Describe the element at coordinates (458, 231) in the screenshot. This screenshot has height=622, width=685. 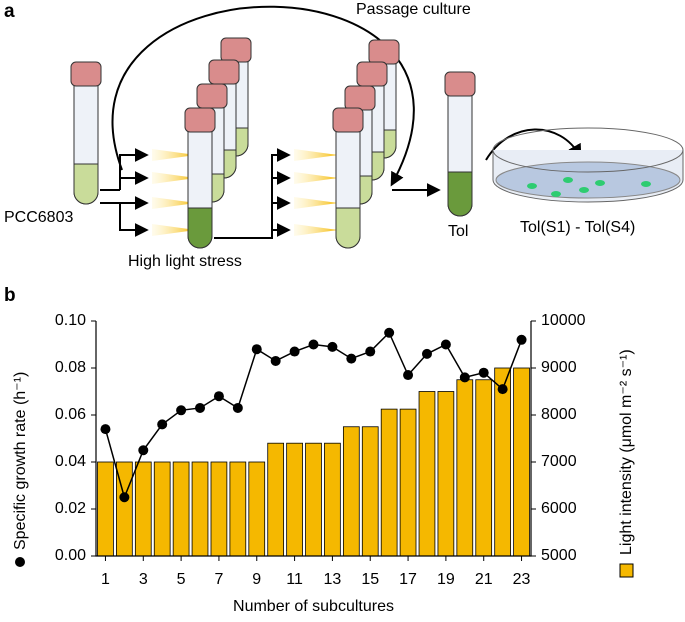
I see `tol-label: Tol` at that location.